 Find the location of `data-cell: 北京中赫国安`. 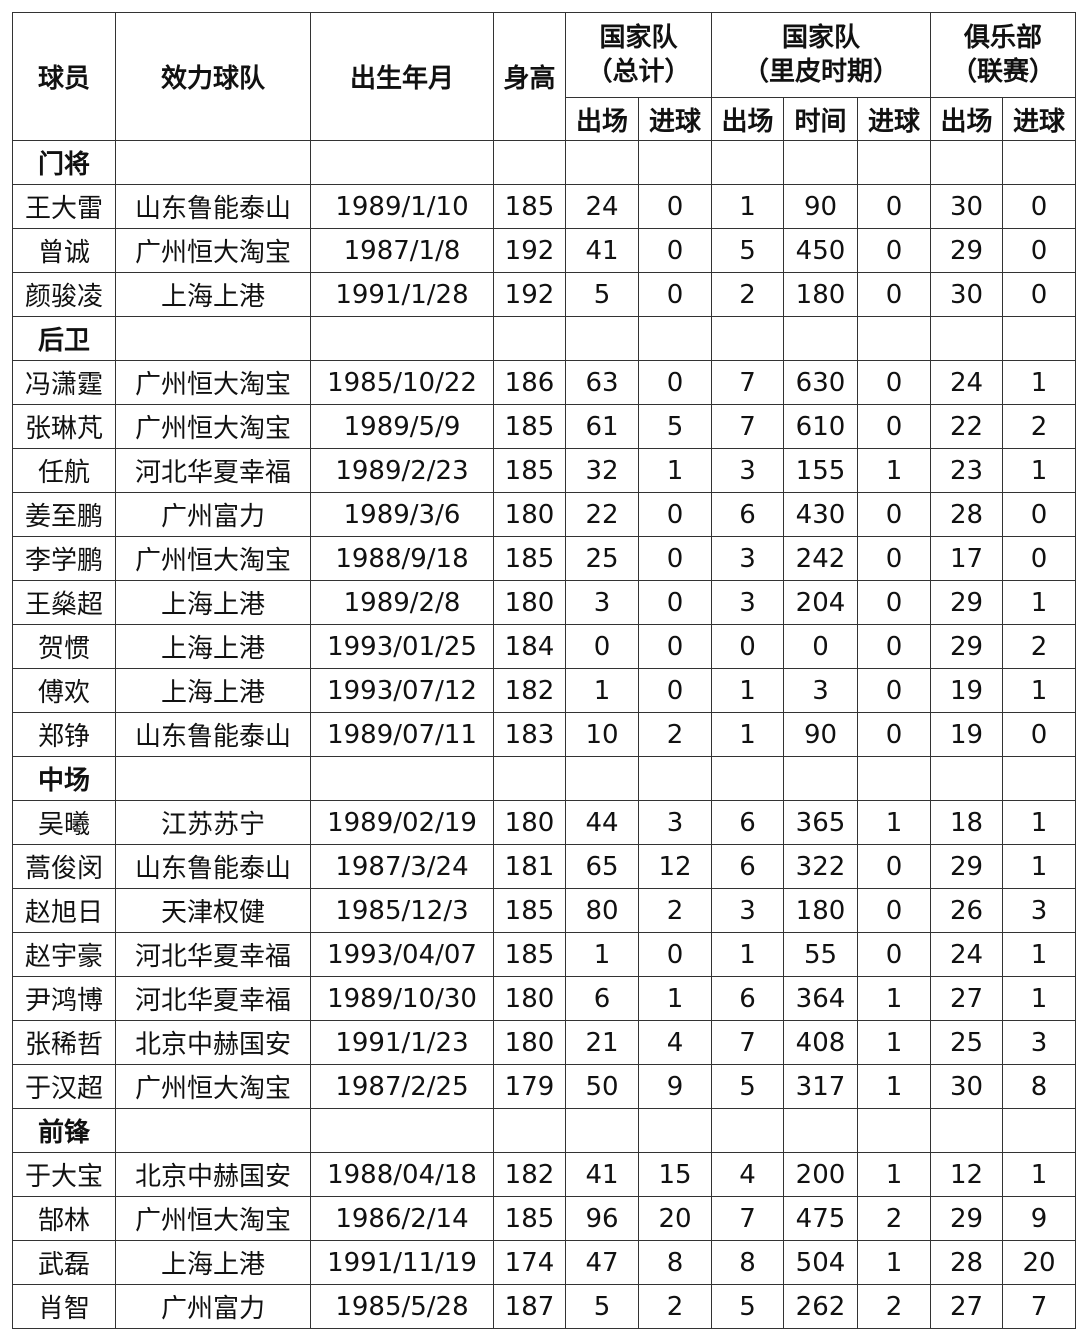

data-cell: 北京中赫国安 is located at coordinates (213, 1042).